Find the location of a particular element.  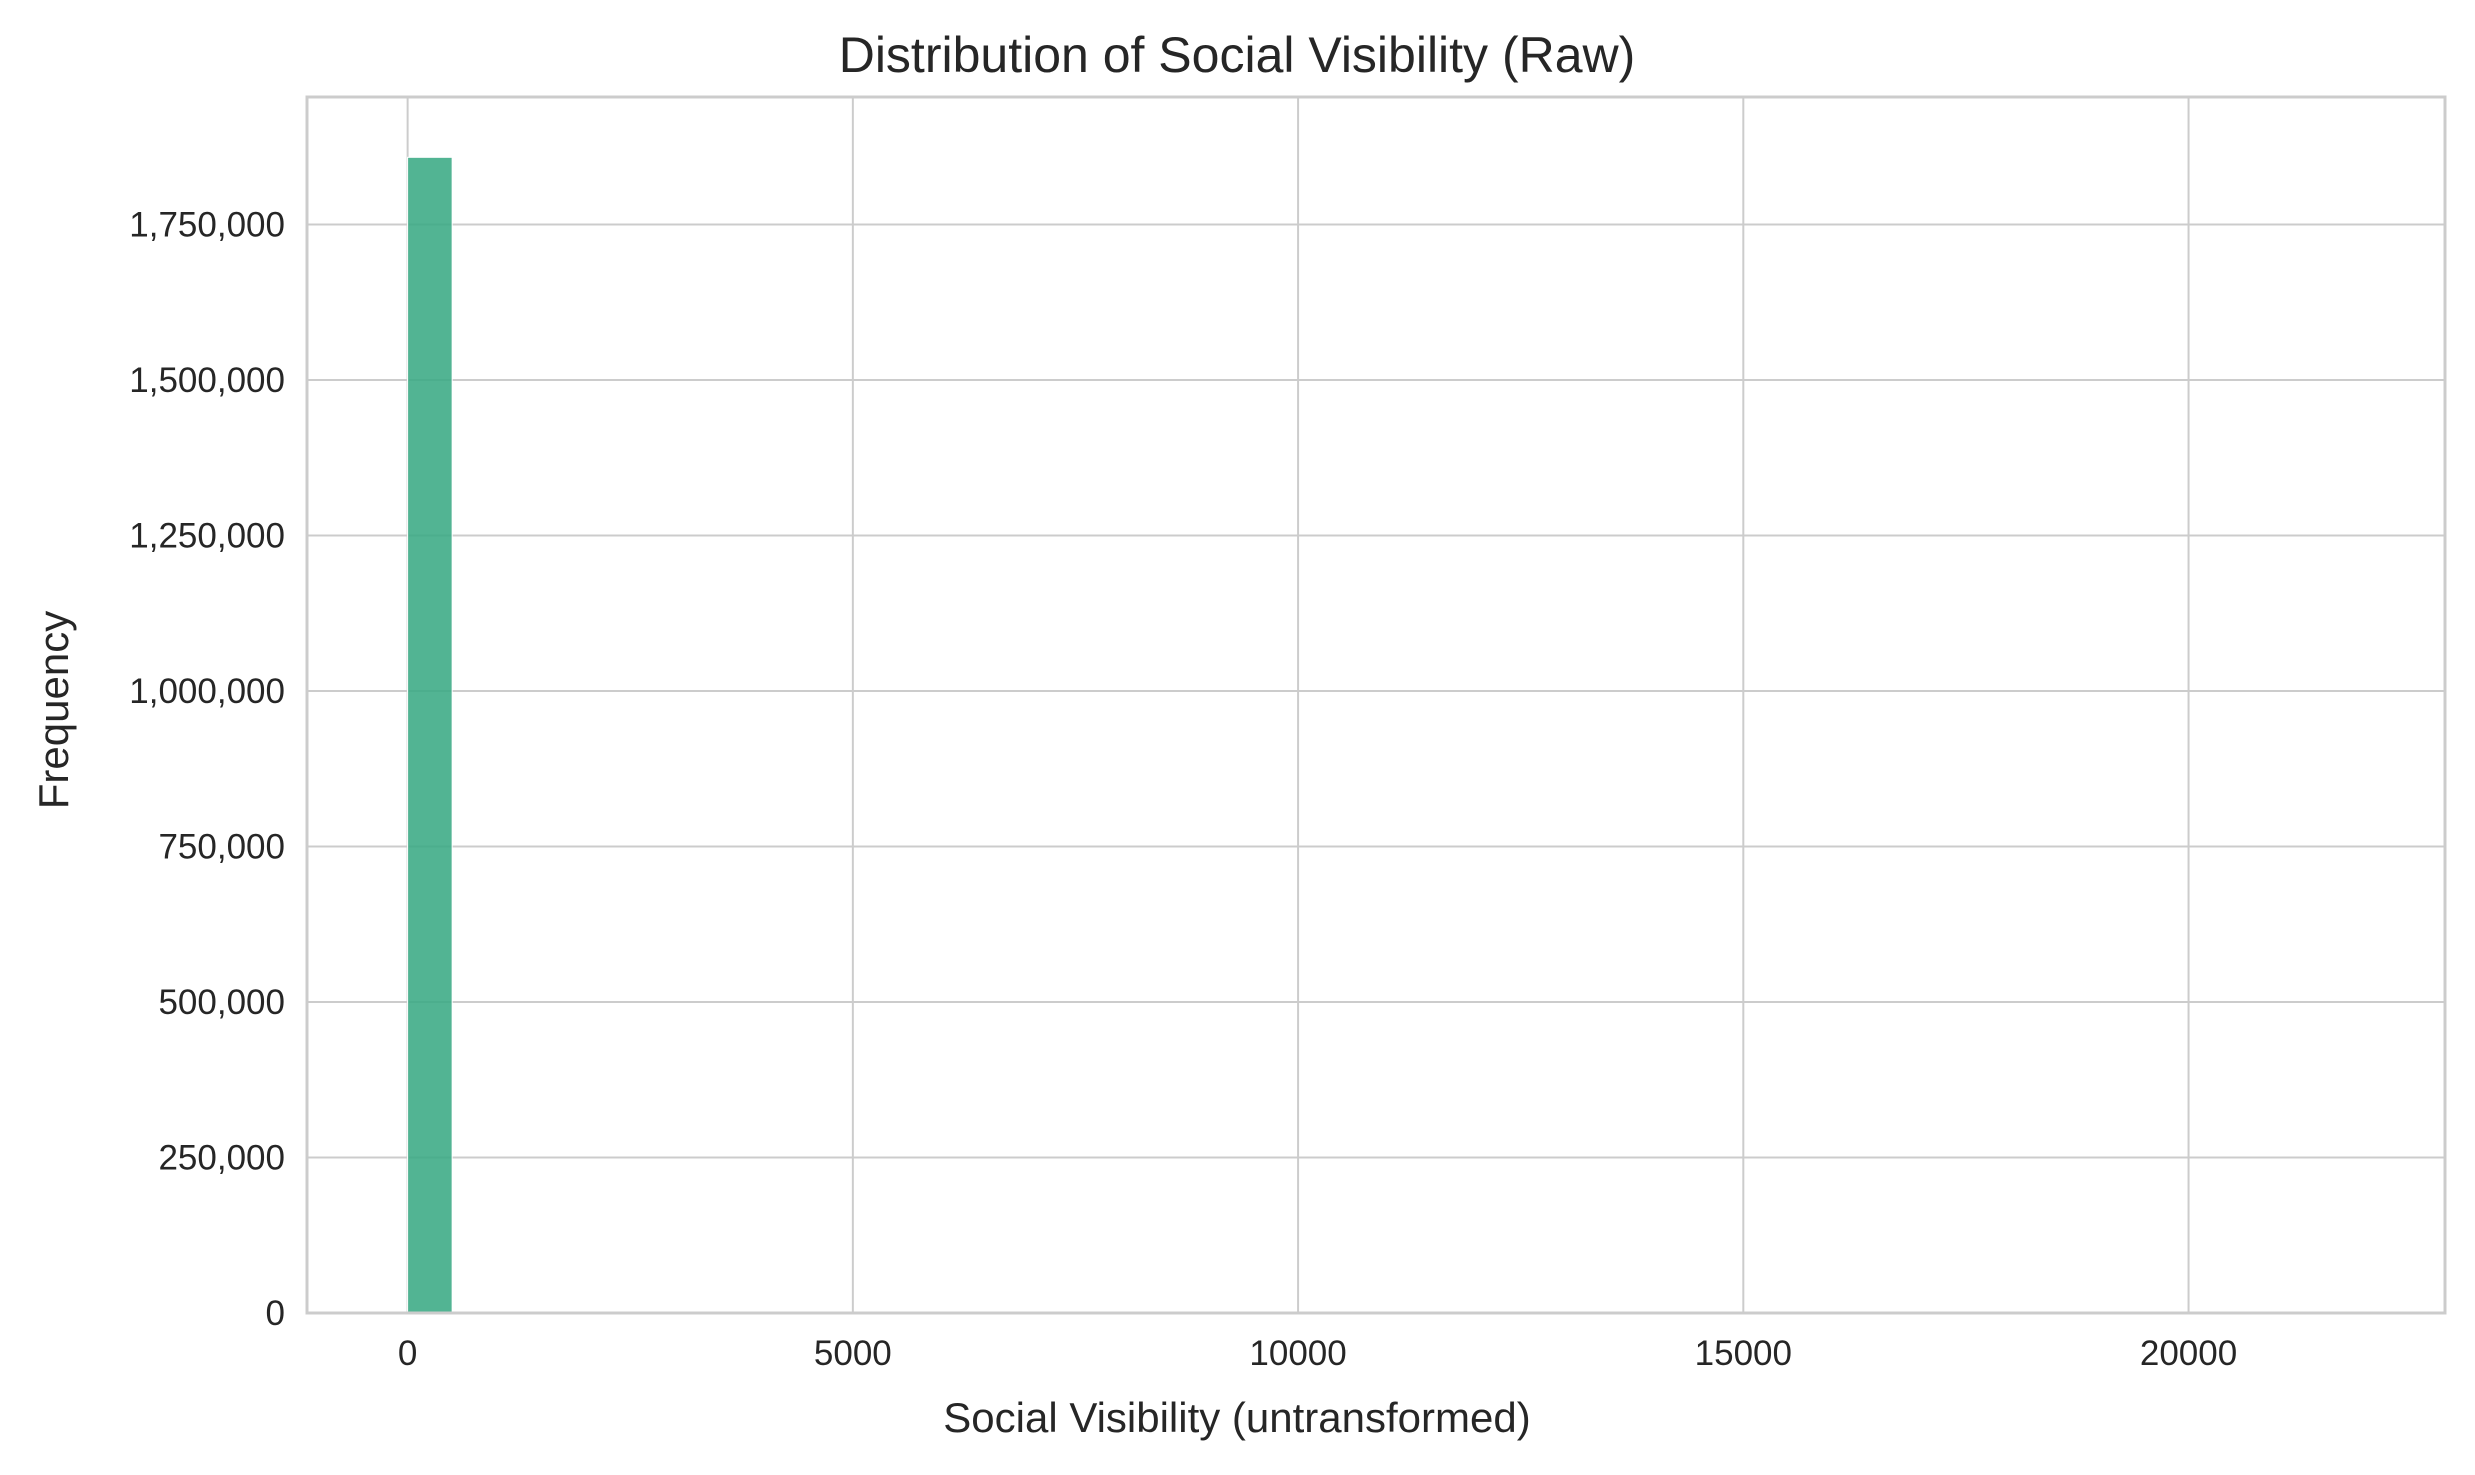

y-tick-label: 1,250,000 is located at coordinates (207, 536).